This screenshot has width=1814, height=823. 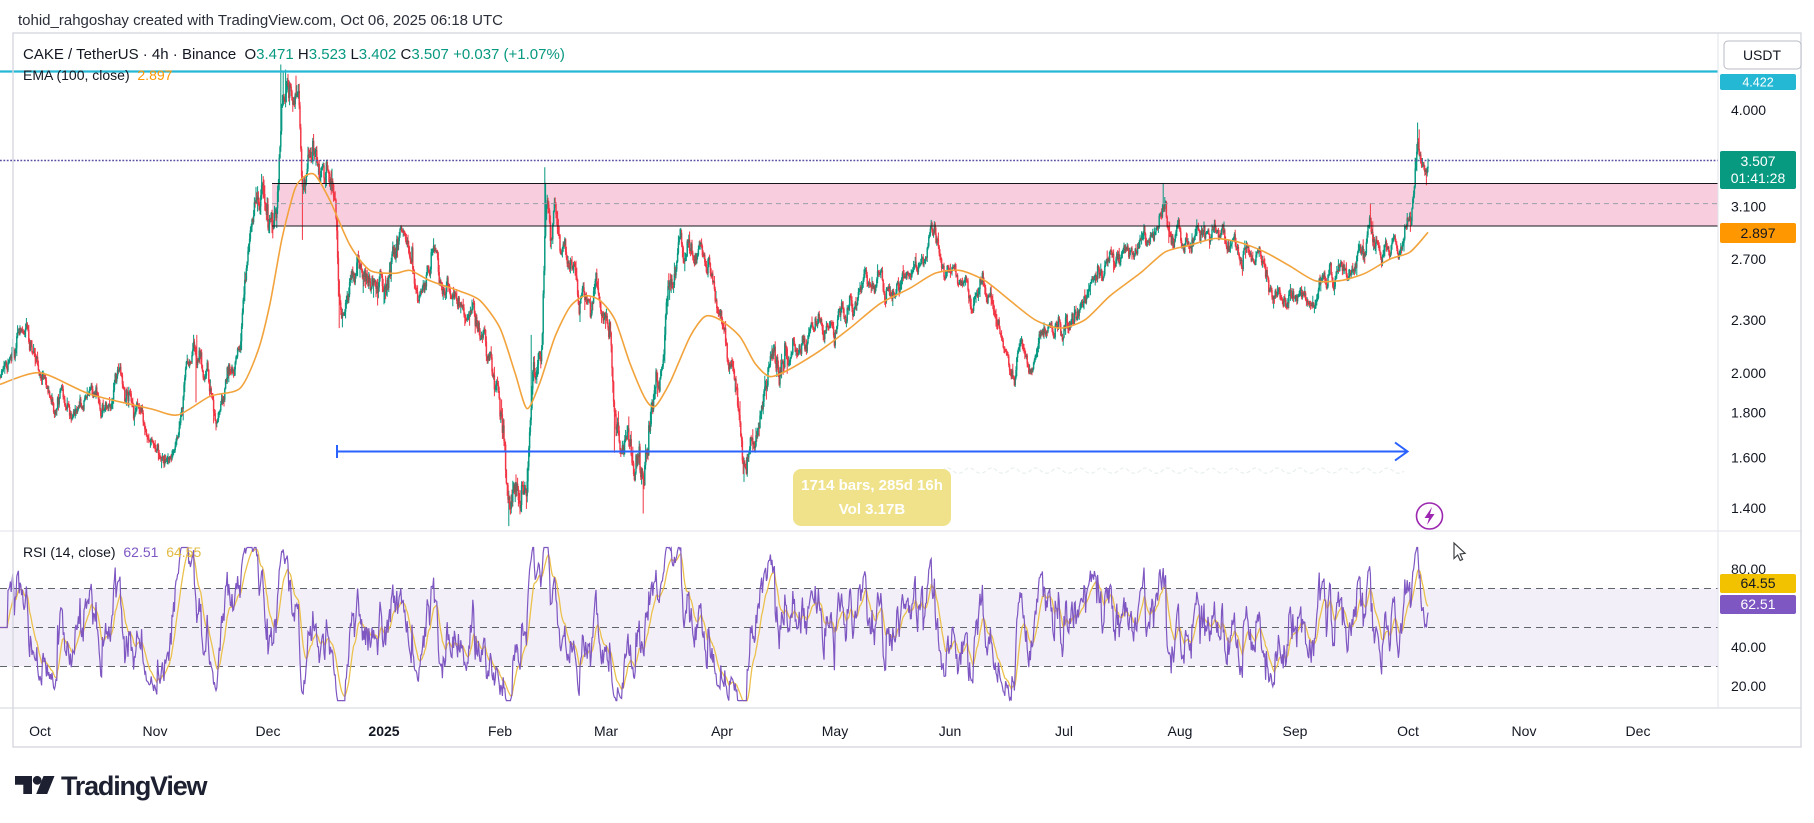 What do you see at coordinates (1064, 731) in the screenshot?
I see `svg-text: Jul` at bounding box center [1064, 731].